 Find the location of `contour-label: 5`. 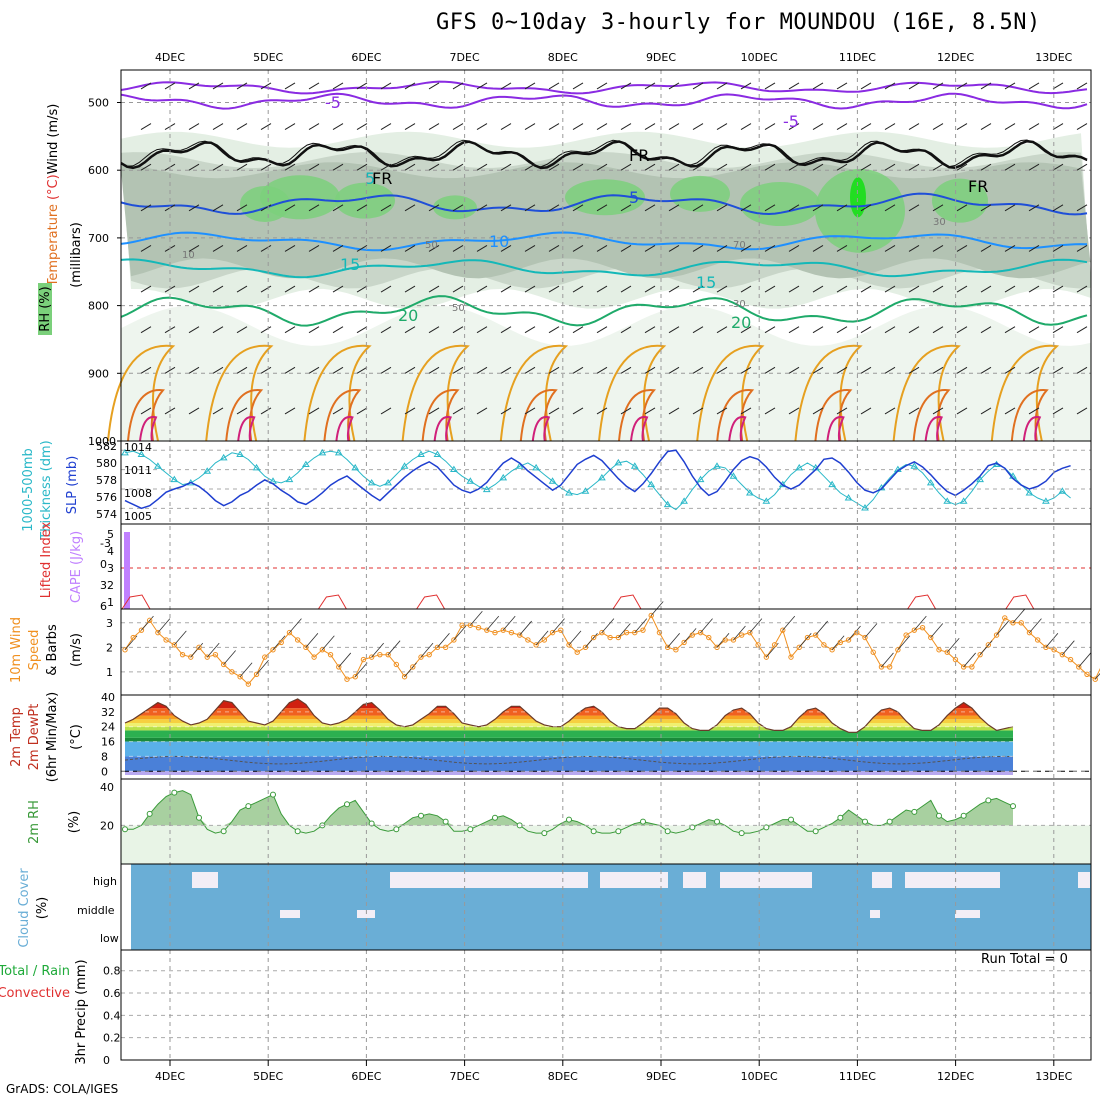

contour-label: 5 is located at coordinates (634, 197).